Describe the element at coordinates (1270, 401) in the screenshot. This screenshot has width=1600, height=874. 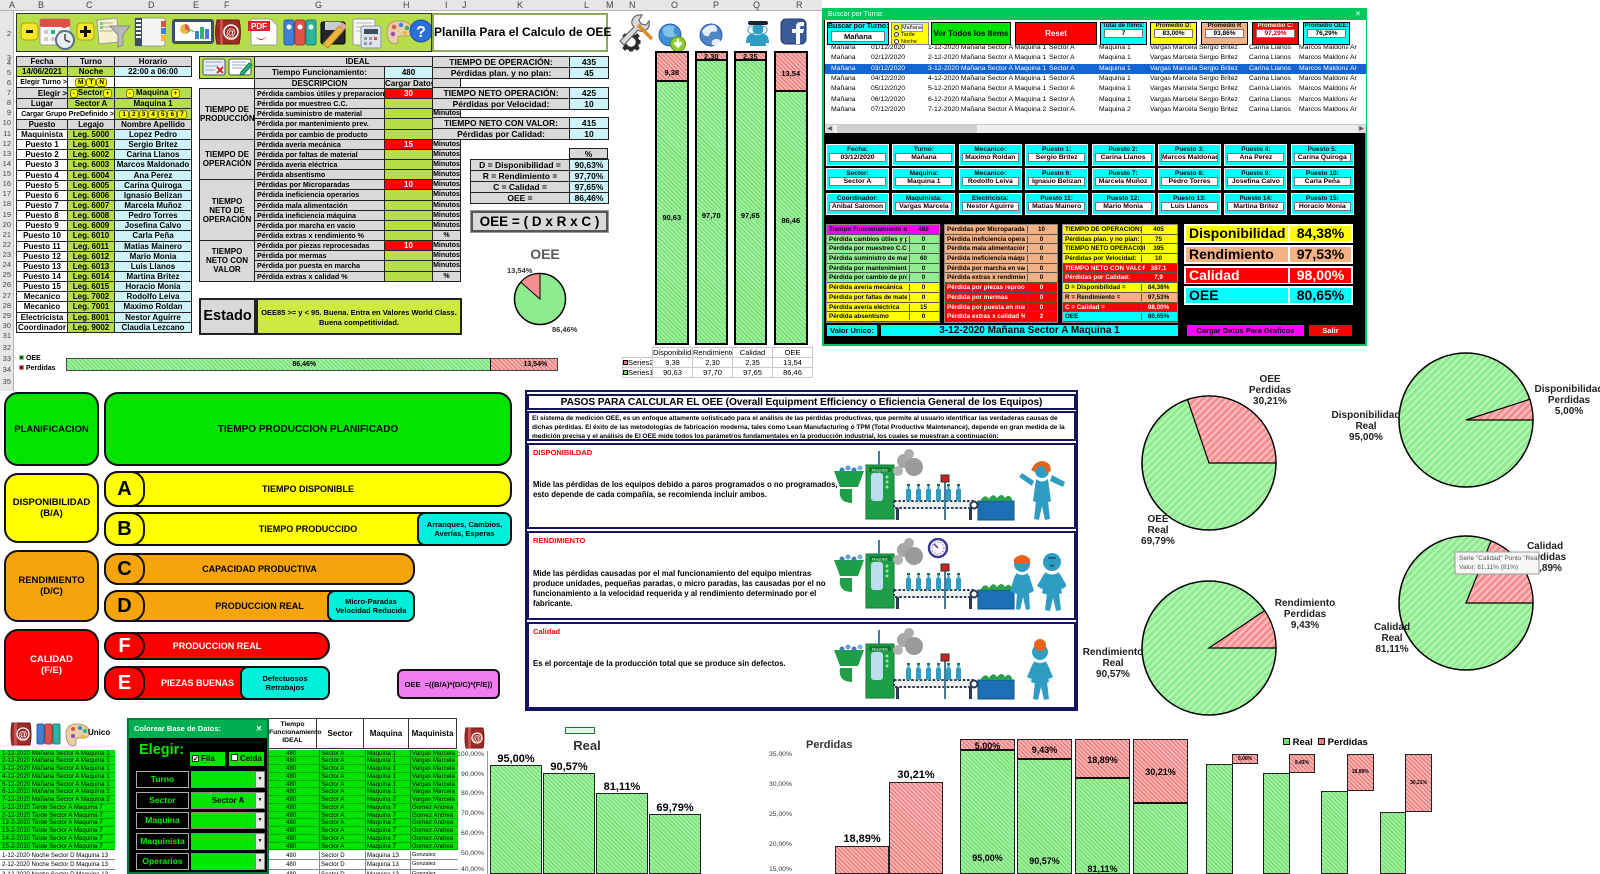
I see `svg-text: 30,21%` at that location.